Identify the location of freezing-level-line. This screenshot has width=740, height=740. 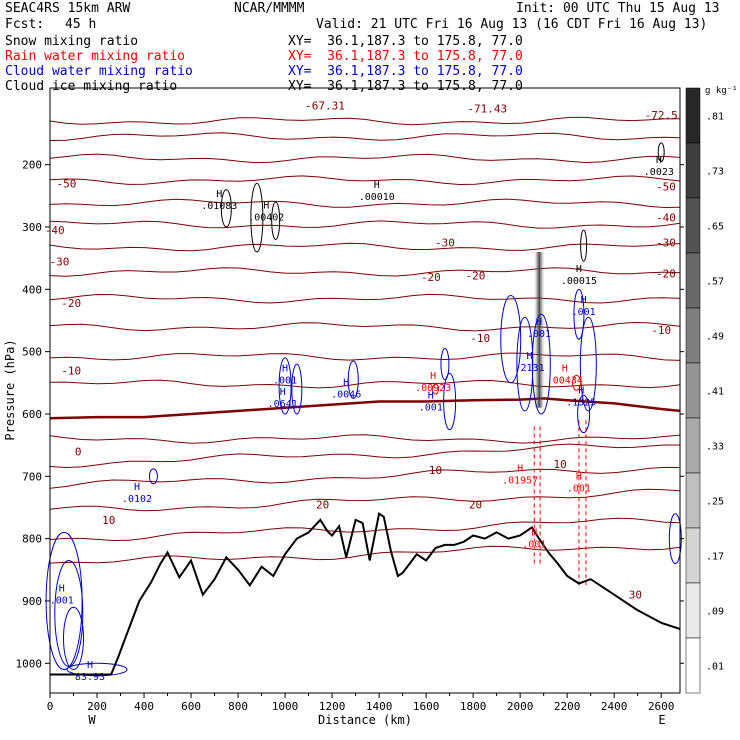
(365, 408).